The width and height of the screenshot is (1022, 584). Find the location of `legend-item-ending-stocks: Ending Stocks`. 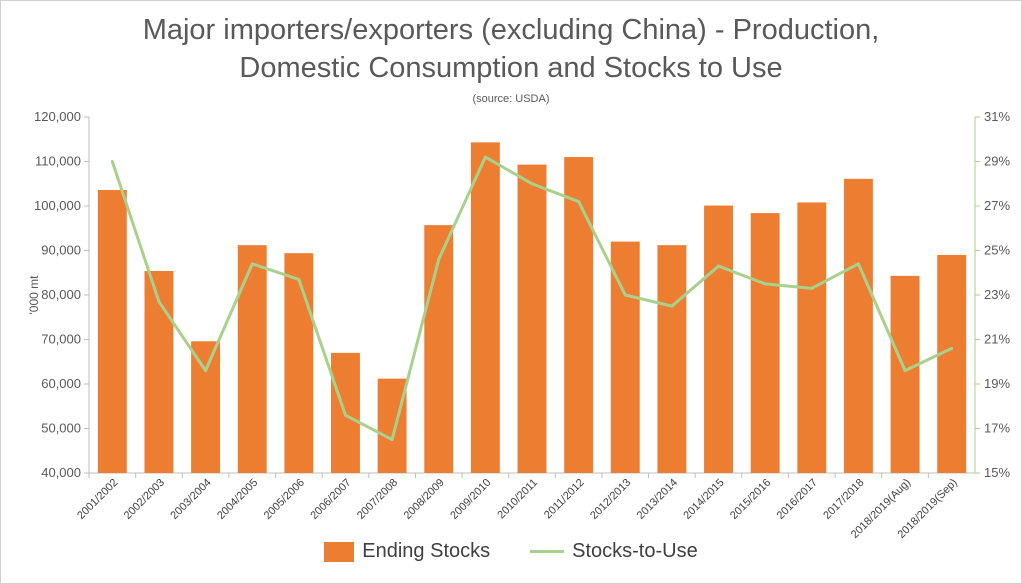

legend-item-ending-stocks: Ending Stocks is located at coordinates (407, 551).